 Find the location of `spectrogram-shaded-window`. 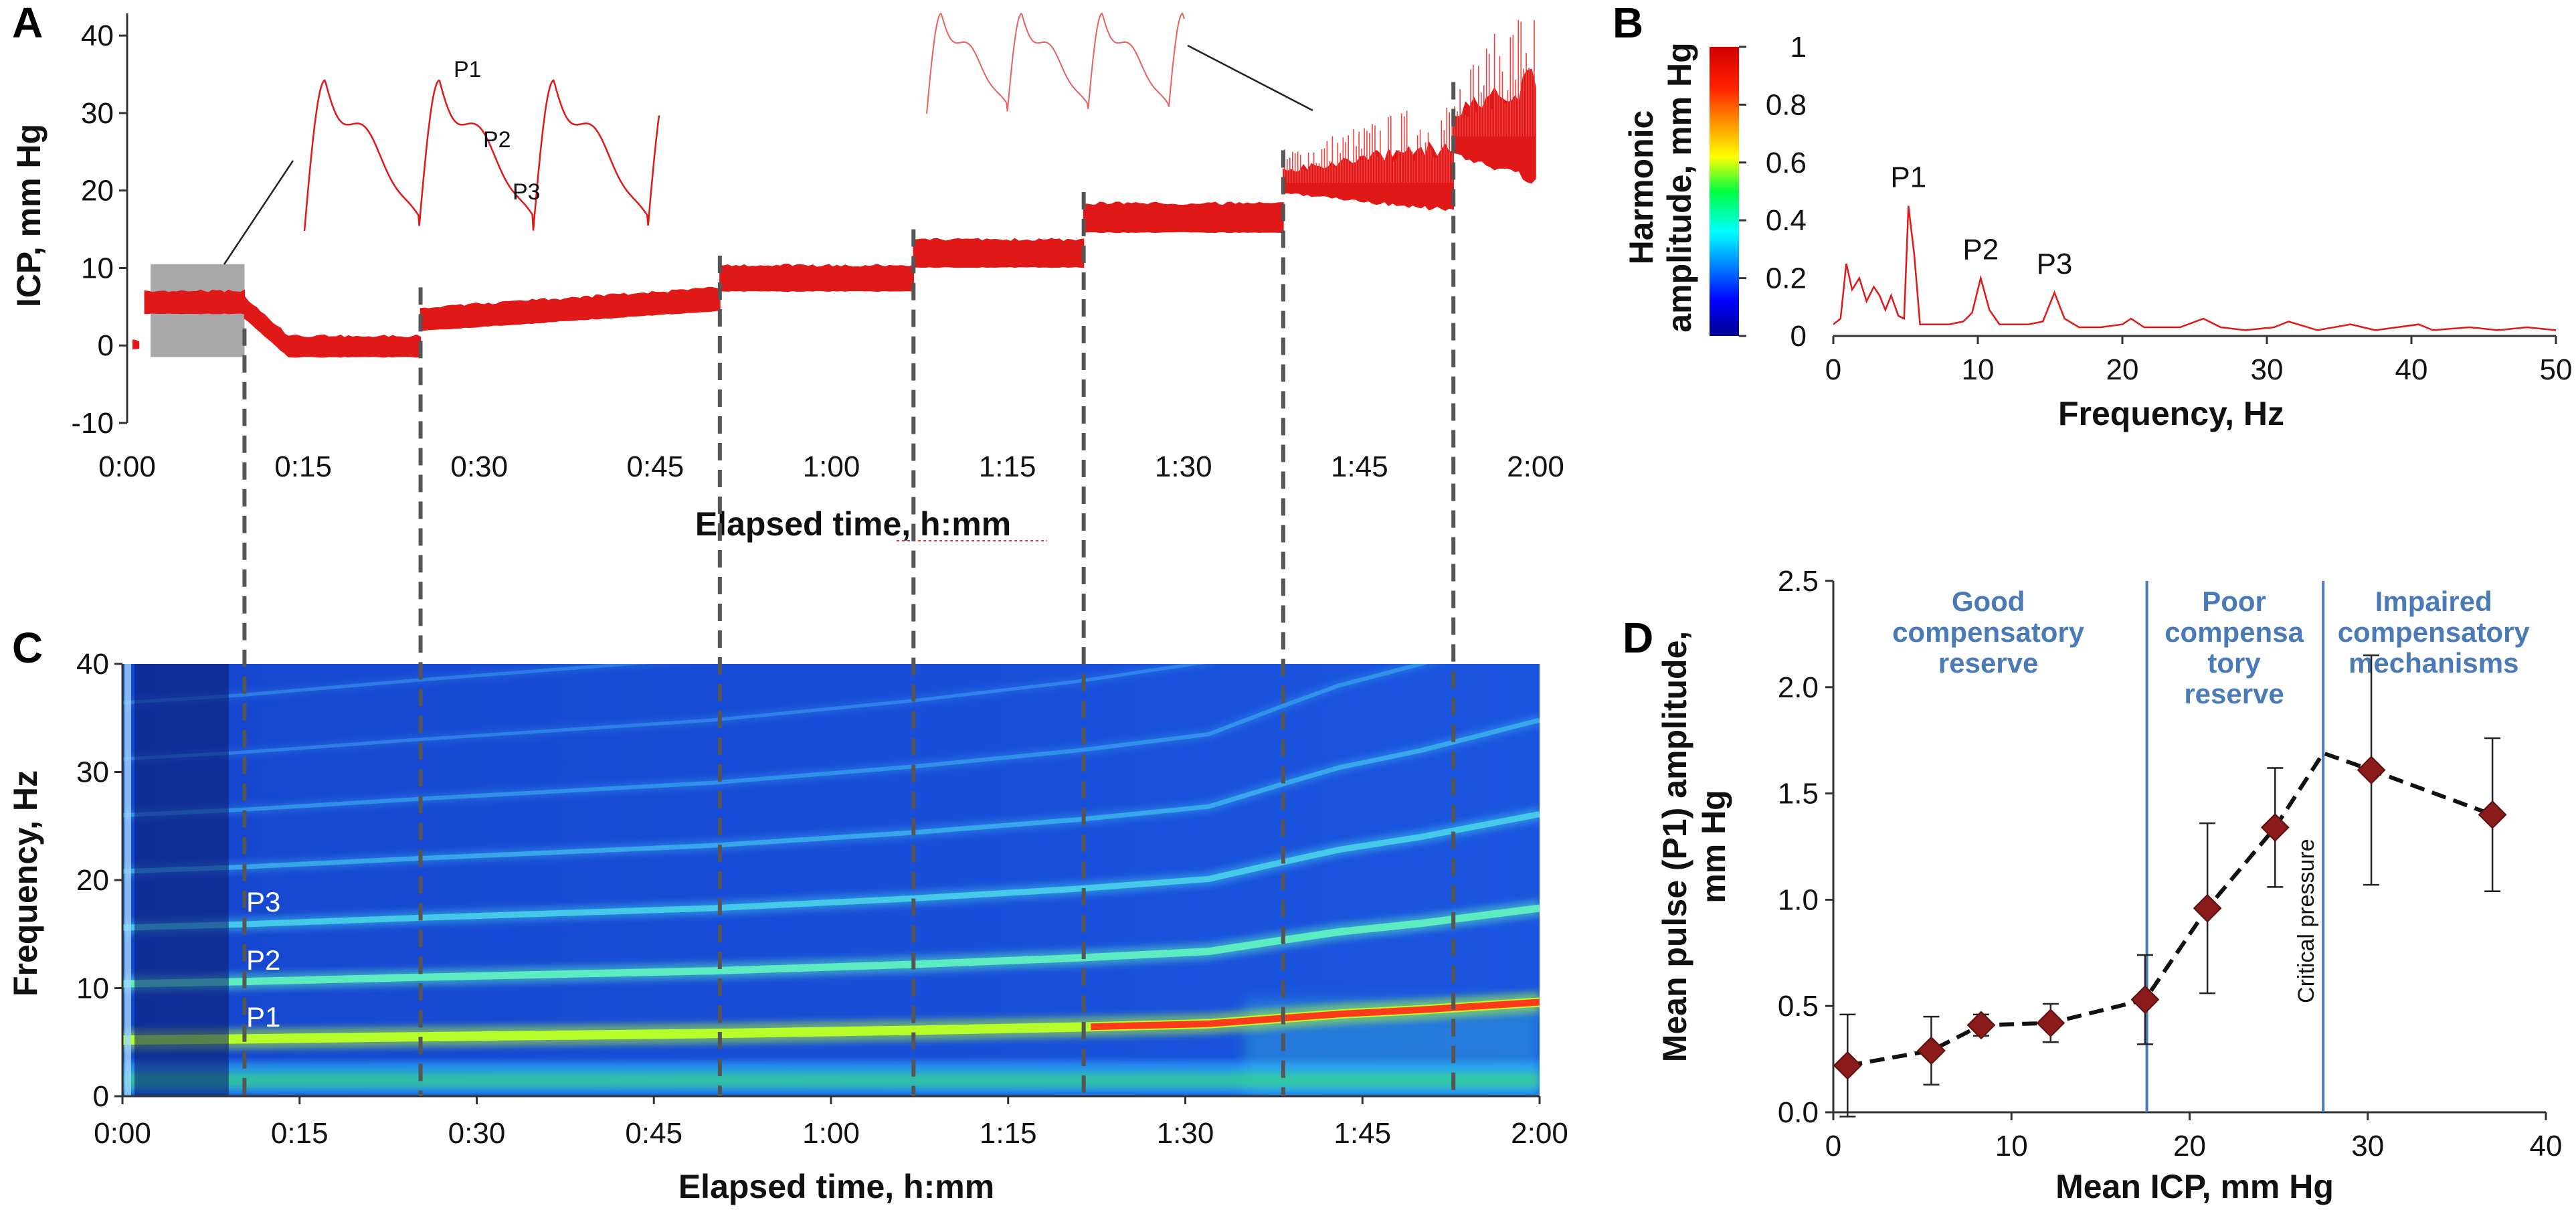

spectrogram-shaded-window is located at coordinates (181, 880).